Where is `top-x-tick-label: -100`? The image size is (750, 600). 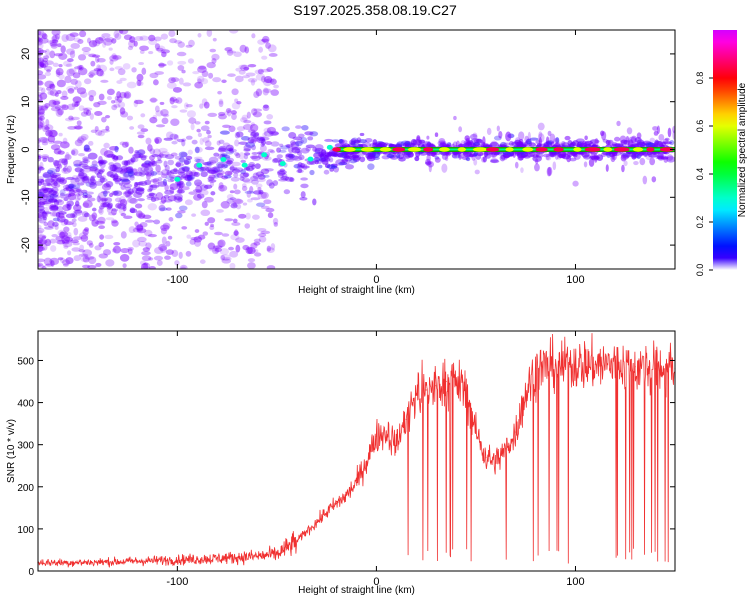
top-x-tick-label: -100 is located at coordinates (177, 280).